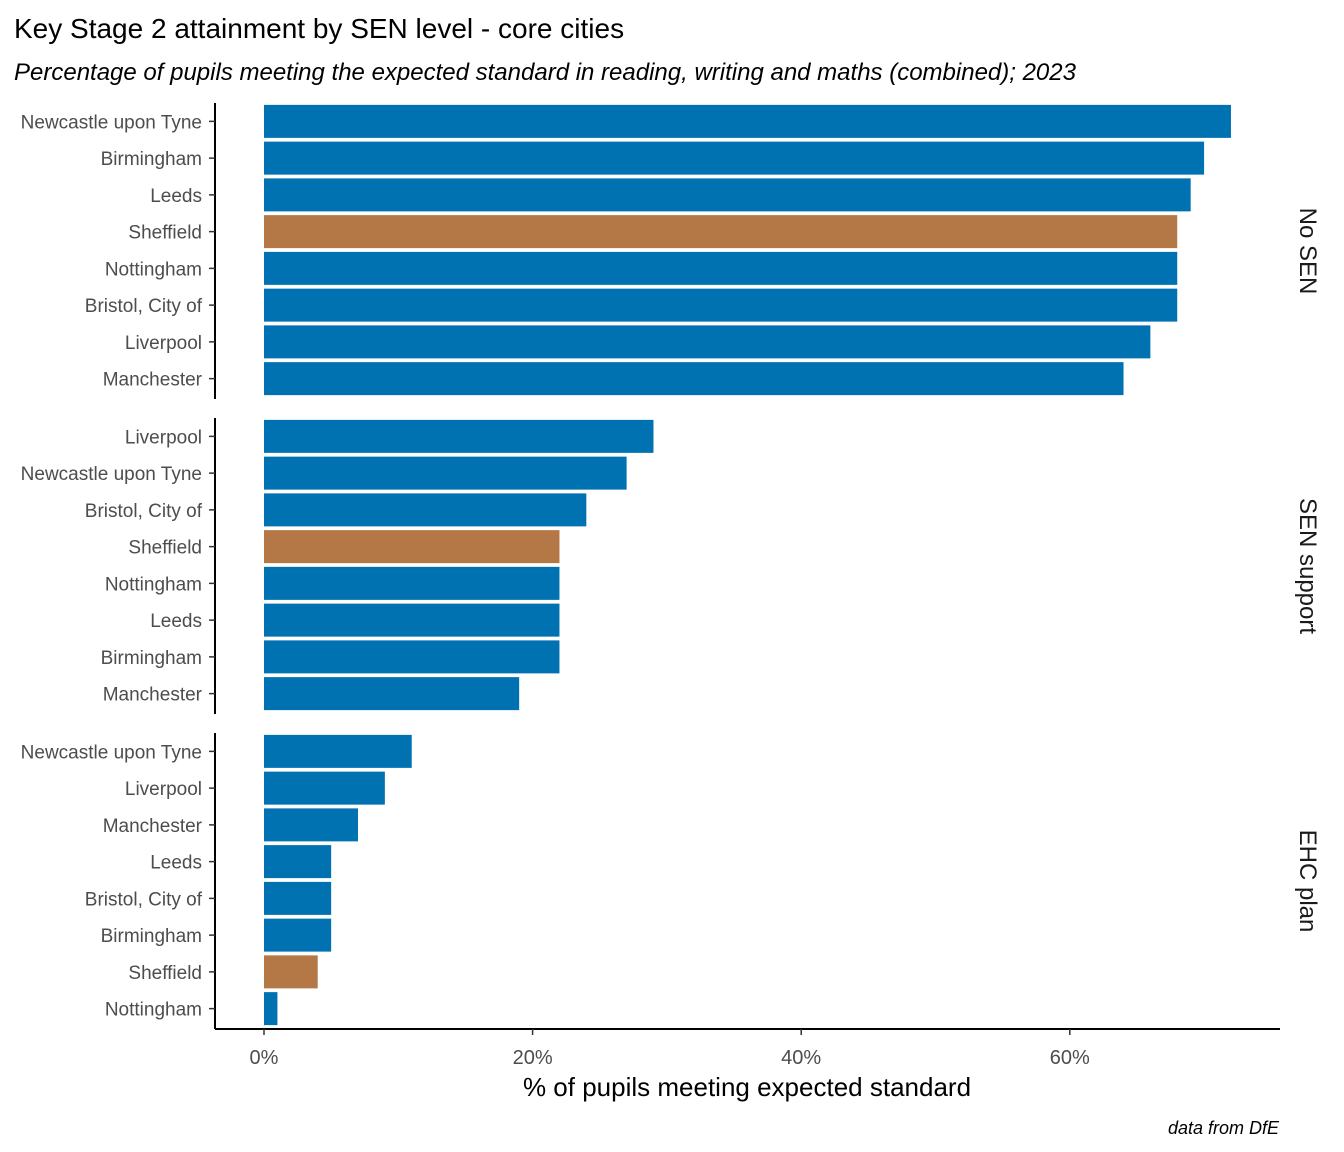 The width and height of the screenshot is (1344, 1152). Describe the element at coordinates (1224, 1128) in the screenshot. I see `caption: data from DfE` at that location.